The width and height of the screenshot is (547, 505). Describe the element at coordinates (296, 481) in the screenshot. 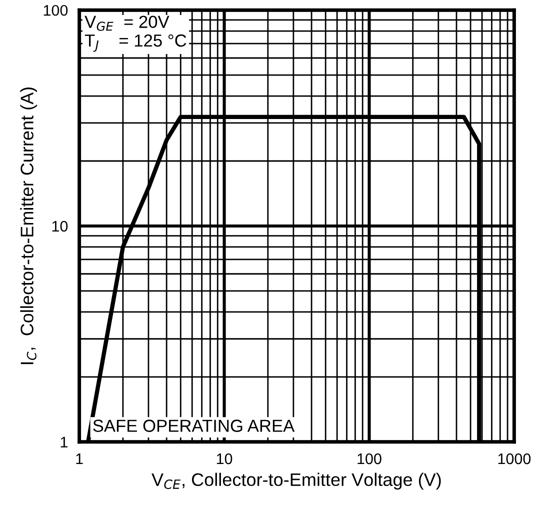

I see `x-axis-title: V$_{CE}$, Collector-to-Emitter Voltage (V)` at that location.